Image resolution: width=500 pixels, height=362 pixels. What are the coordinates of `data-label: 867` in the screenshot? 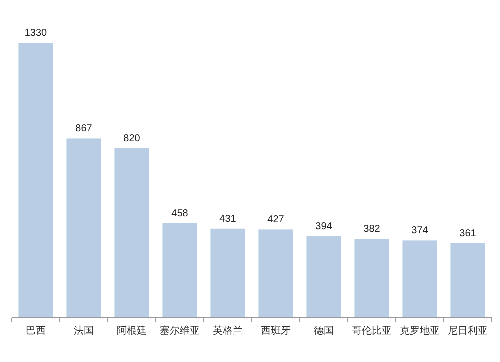 It's located at (84, 129).